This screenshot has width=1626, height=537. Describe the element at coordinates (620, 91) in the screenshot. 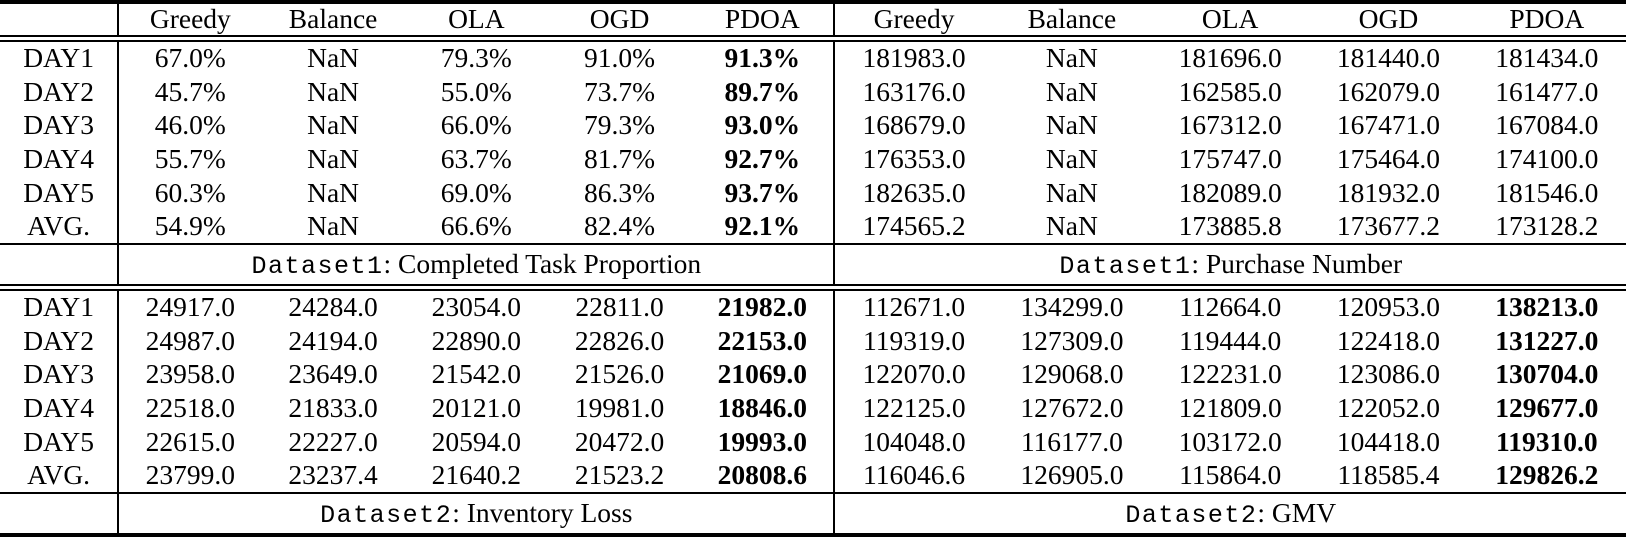

I see `data-cell: 73.7%` at that location.